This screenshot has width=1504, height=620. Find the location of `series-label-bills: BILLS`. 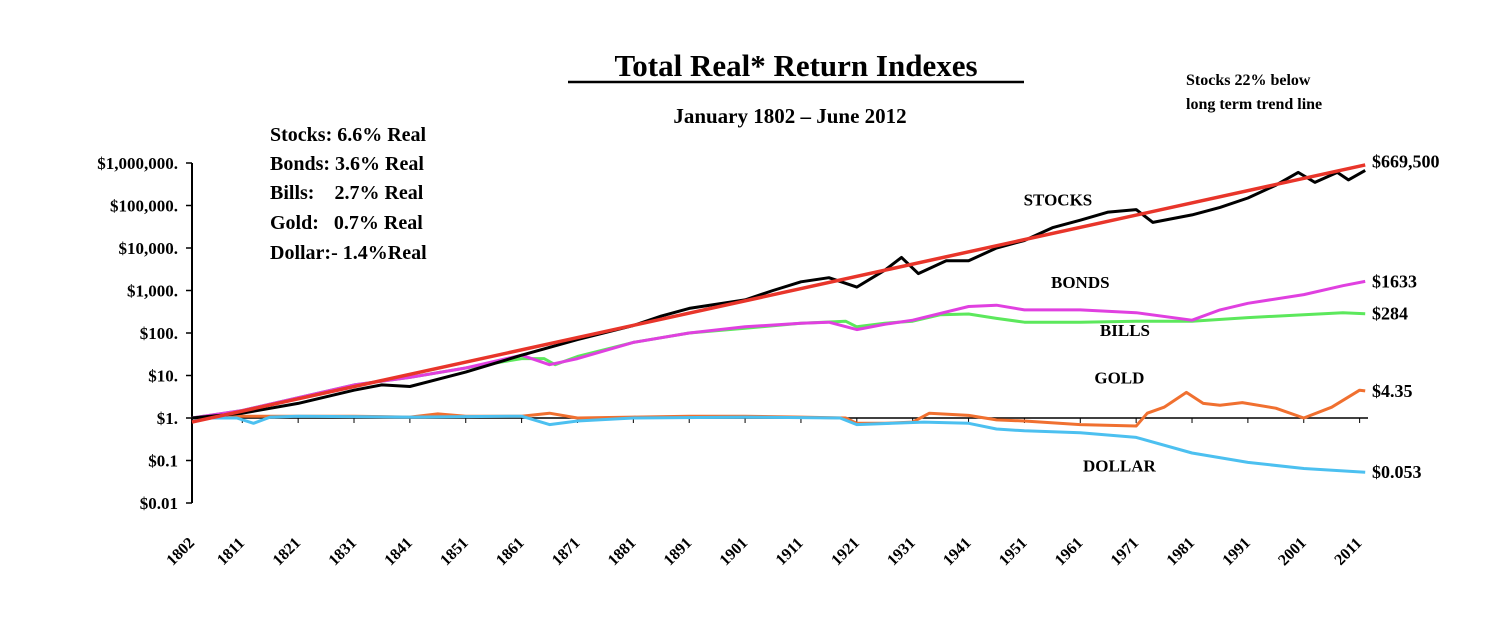

series-label-bills: BILLS is located at coordinates (1125, 330).